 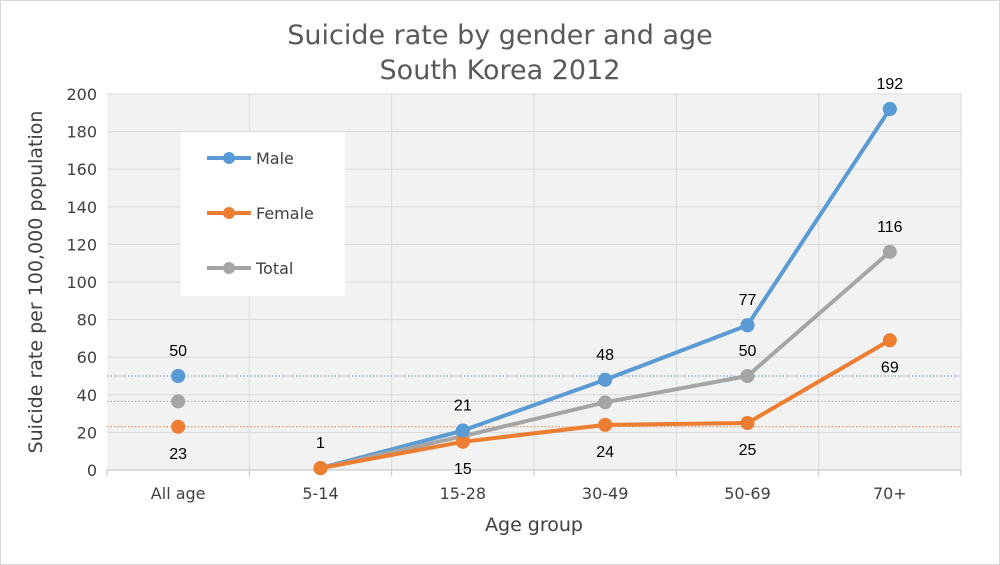 What do you see at coordinates (178, 493) in the screenshot?
I see `x-tick-label: All age` at bounding box center [178, 493].